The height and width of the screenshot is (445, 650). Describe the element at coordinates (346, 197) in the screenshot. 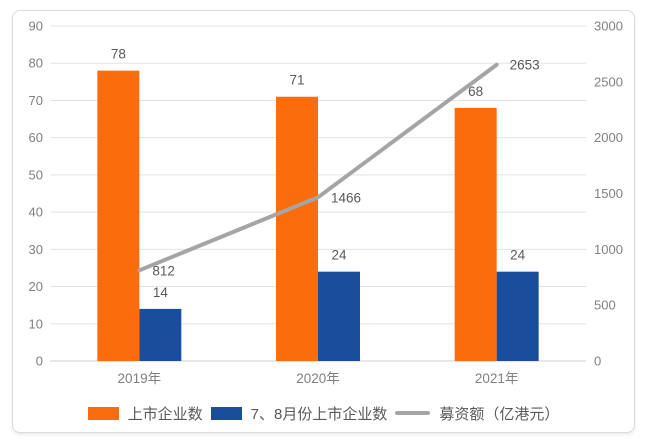

I see `line-data-label: 1466` at that location.